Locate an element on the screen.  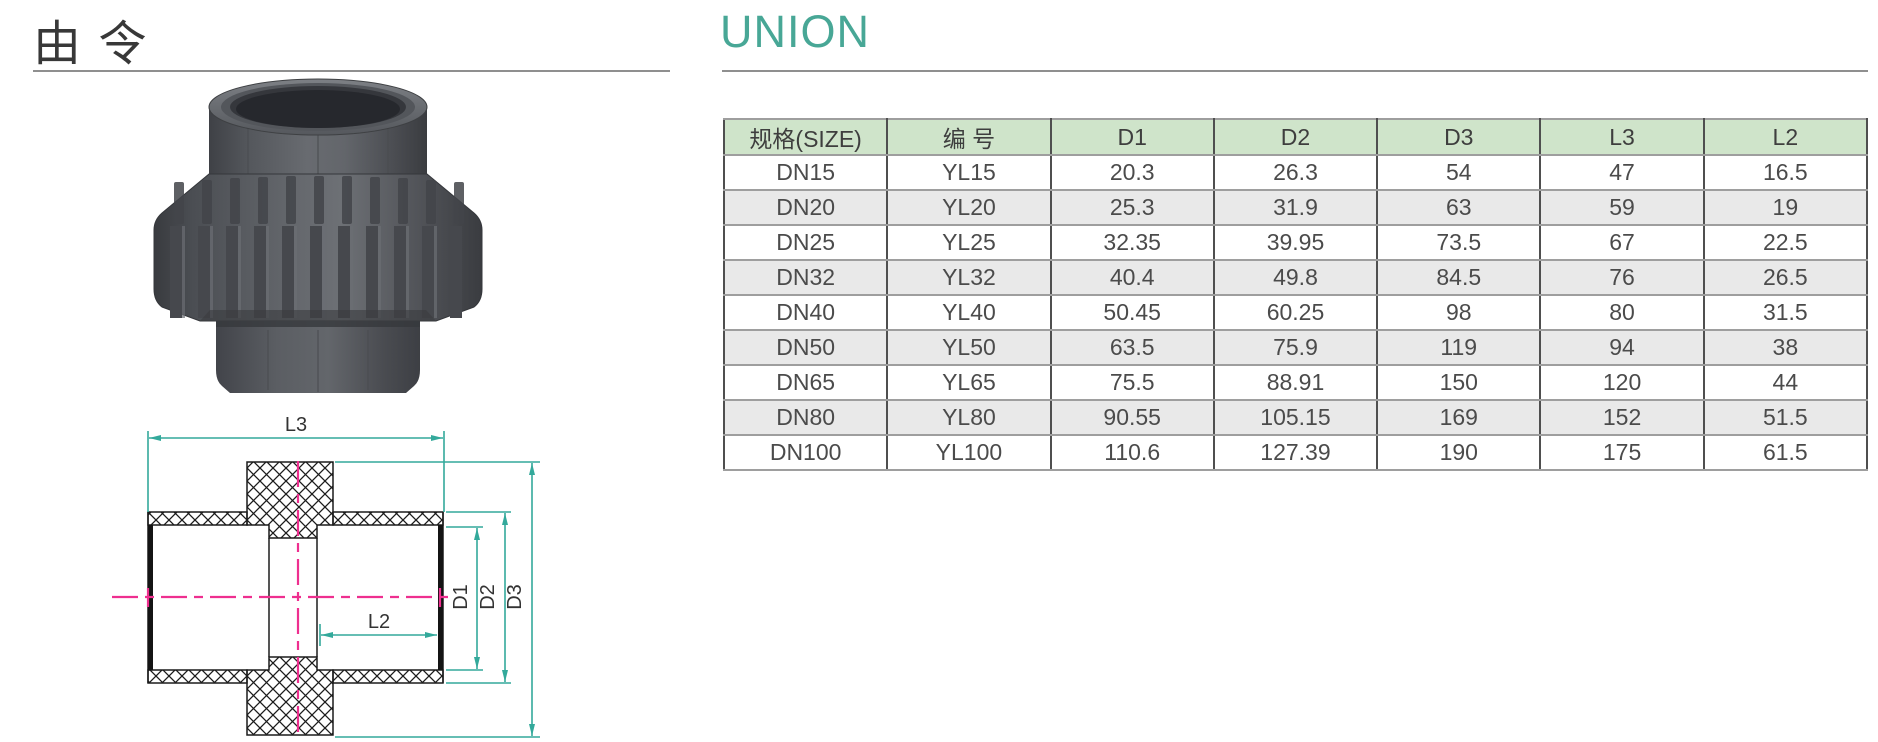
title-divider-right is located at coordinates (1295, 71).